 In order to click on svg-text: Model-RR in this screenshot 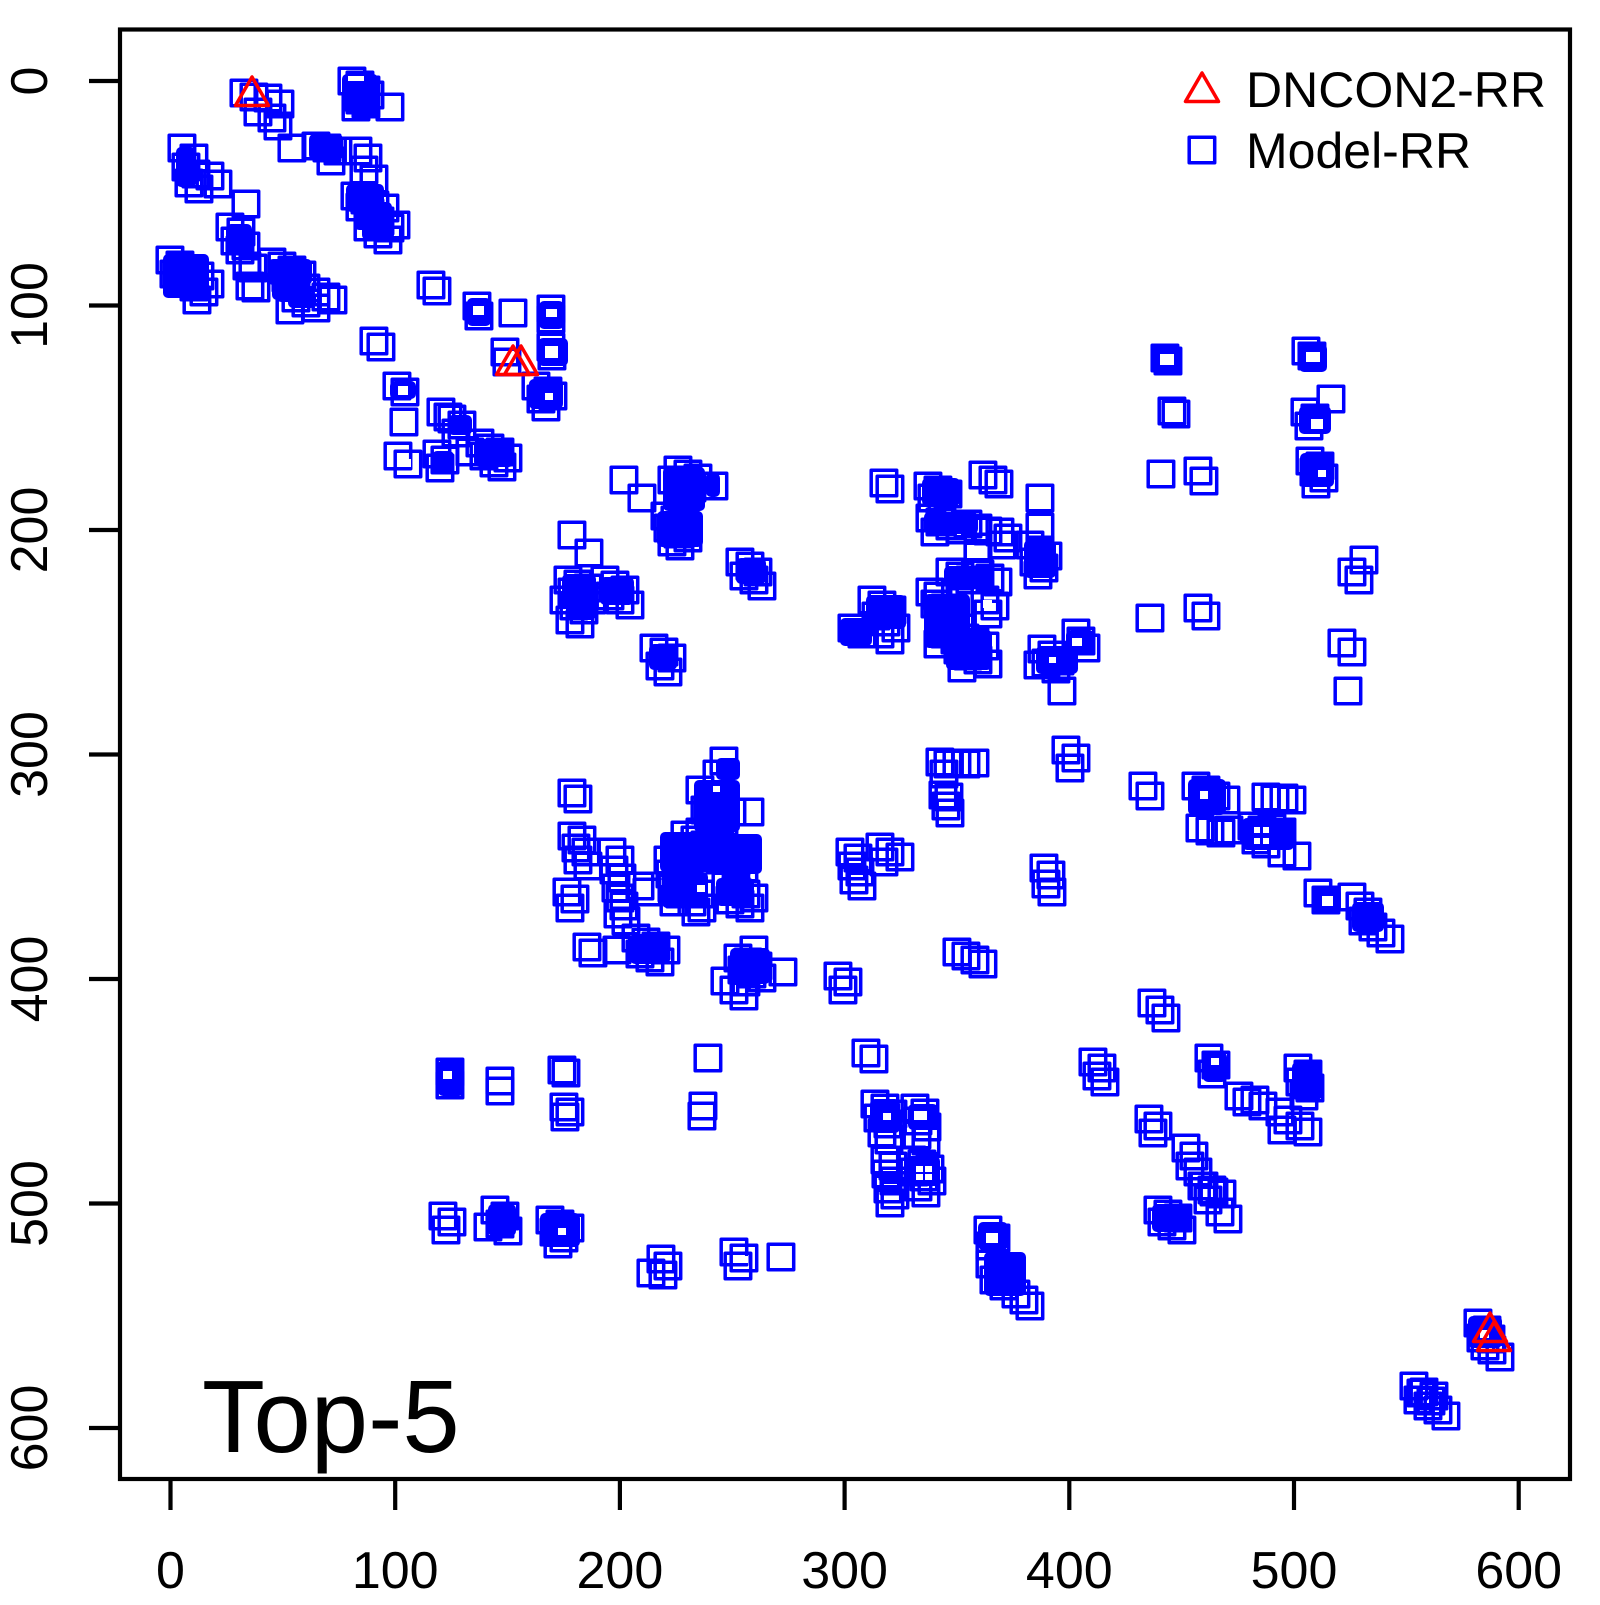, I will do `click(1358, 151)`.